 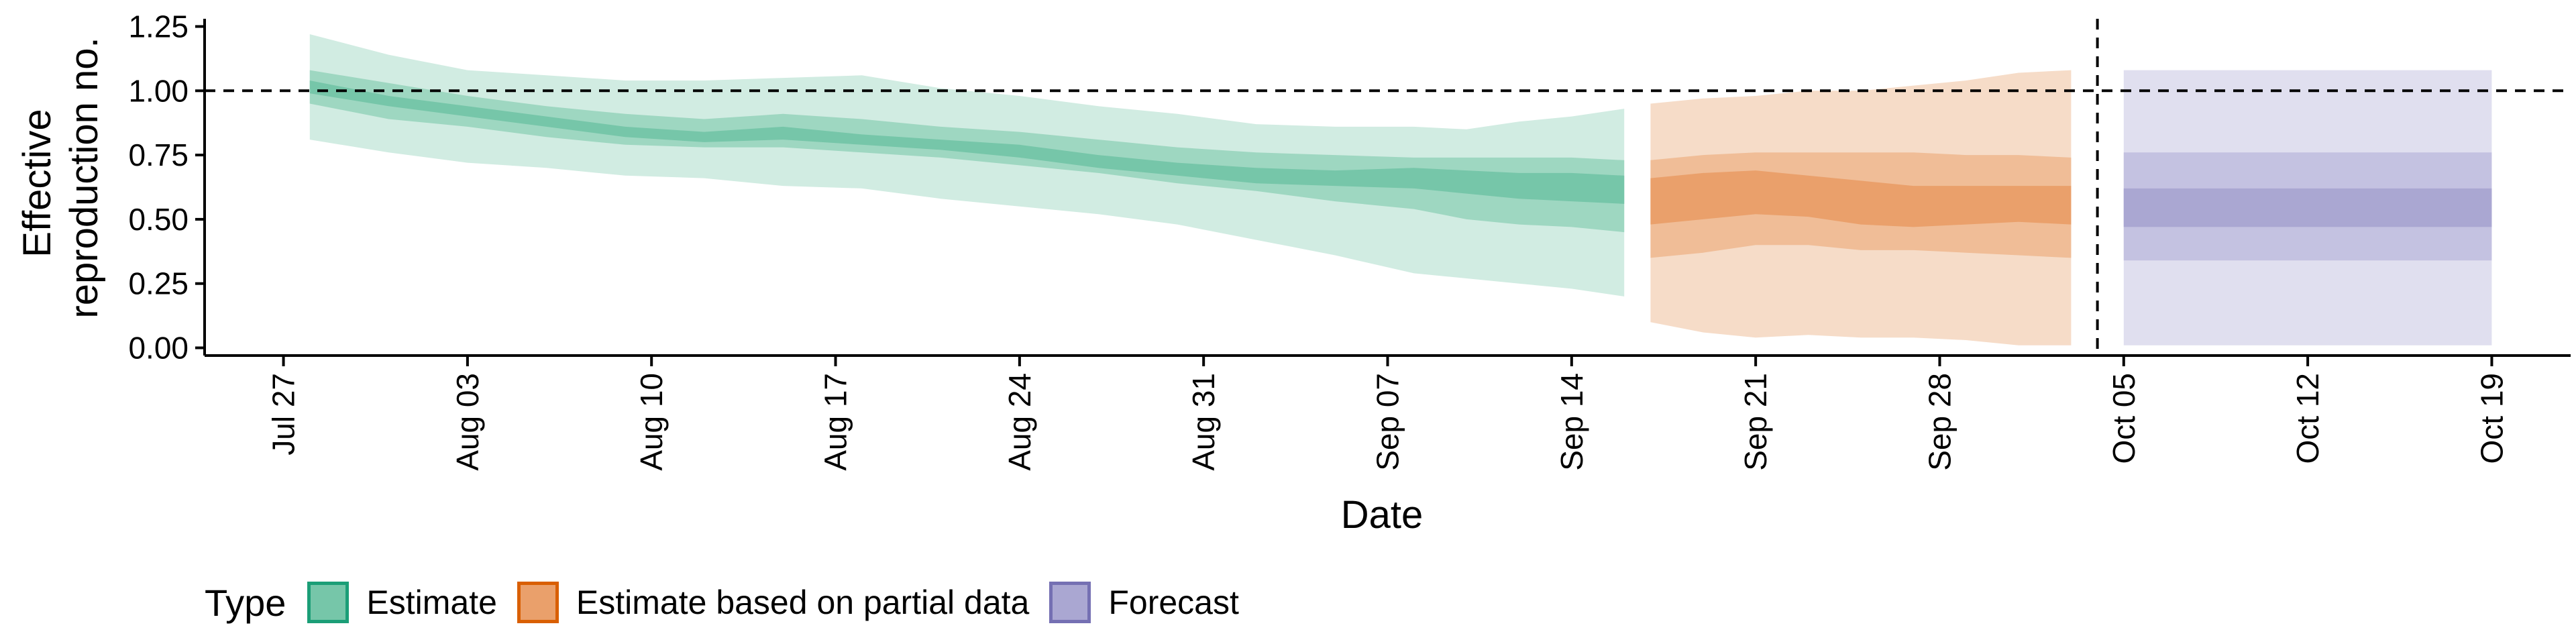 I want to click on x-tick-label: Aug 31, so click(x=1203, y=422).